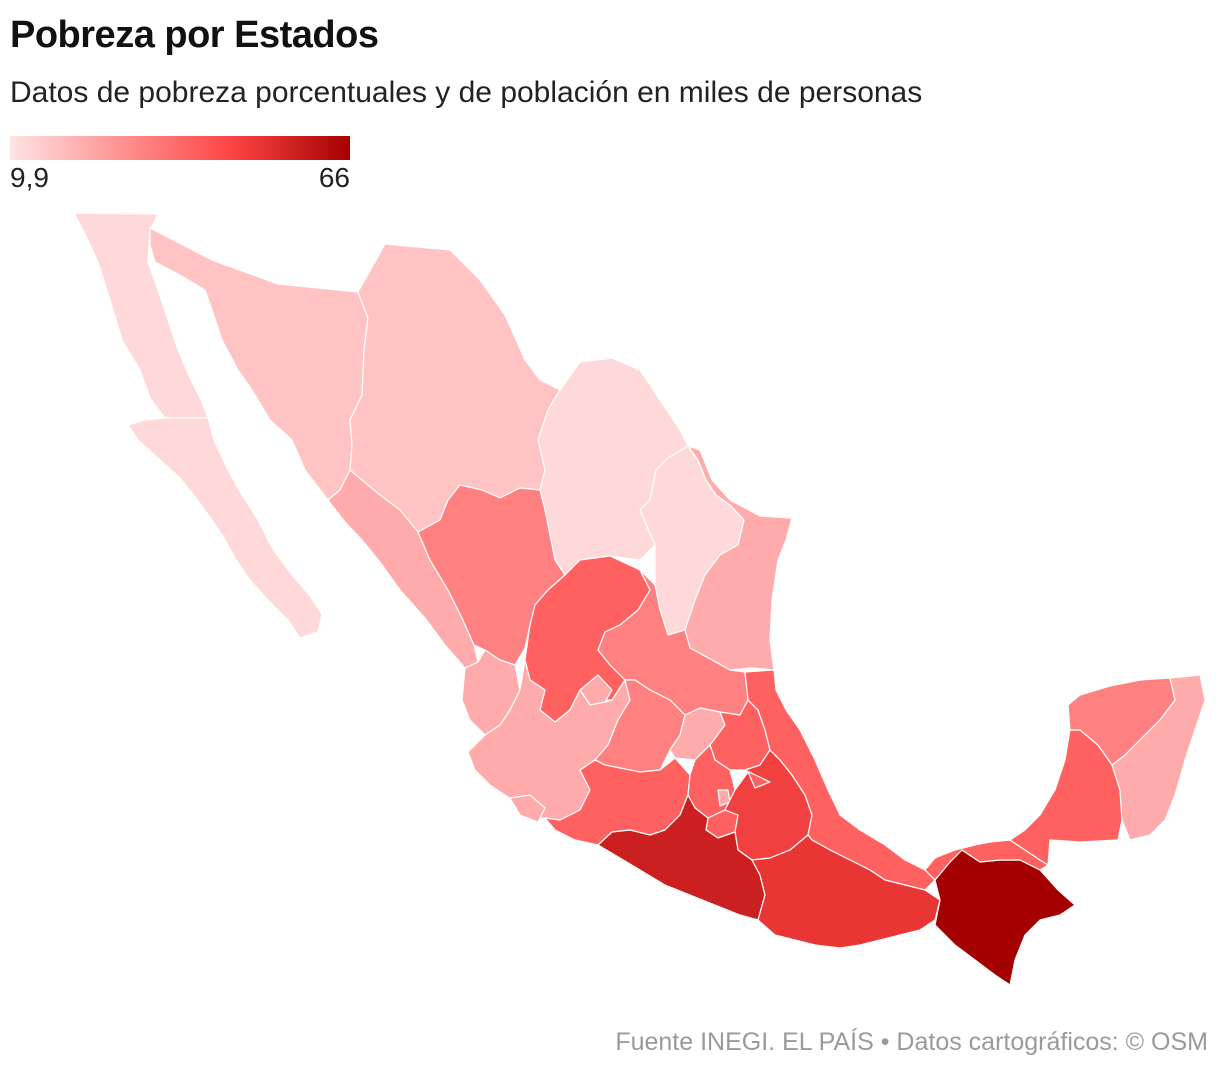 Image resolution: width=1220 pixels, height=1072 pixels. Describe the element at coordinates (334, 177) in the screenshot. I see `legend-max-label: 66` at that location.